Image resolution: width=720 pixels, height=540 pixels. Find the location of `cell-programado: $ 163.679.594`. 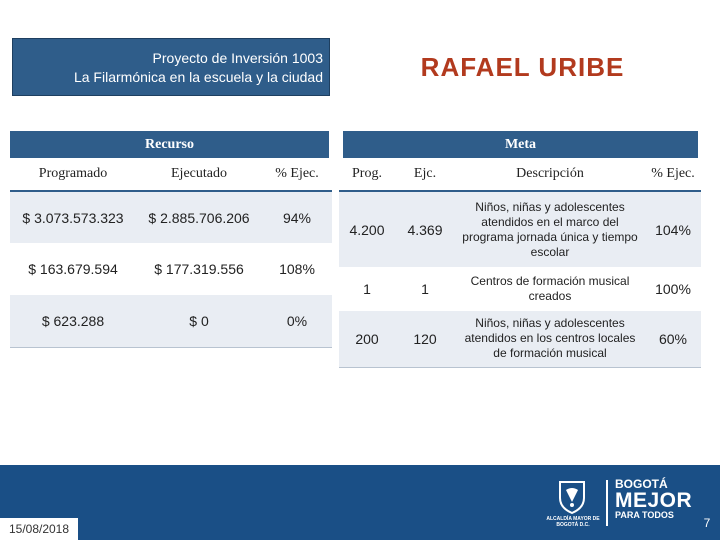

cell-programado: $ 163.679.594 is located at coordinates (73, 269).